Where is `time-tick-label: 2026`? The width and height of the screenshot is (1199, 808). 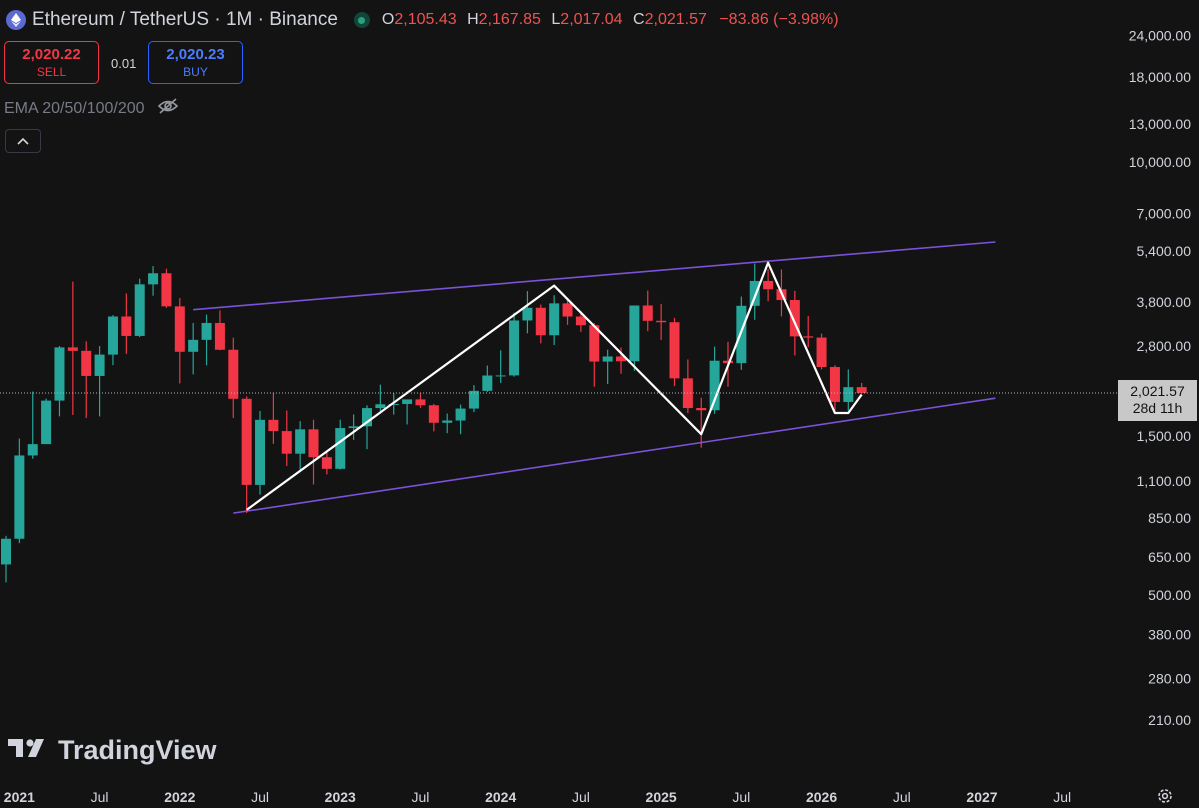 time-tick-label: 2026 is located at coordinates (821, 797).